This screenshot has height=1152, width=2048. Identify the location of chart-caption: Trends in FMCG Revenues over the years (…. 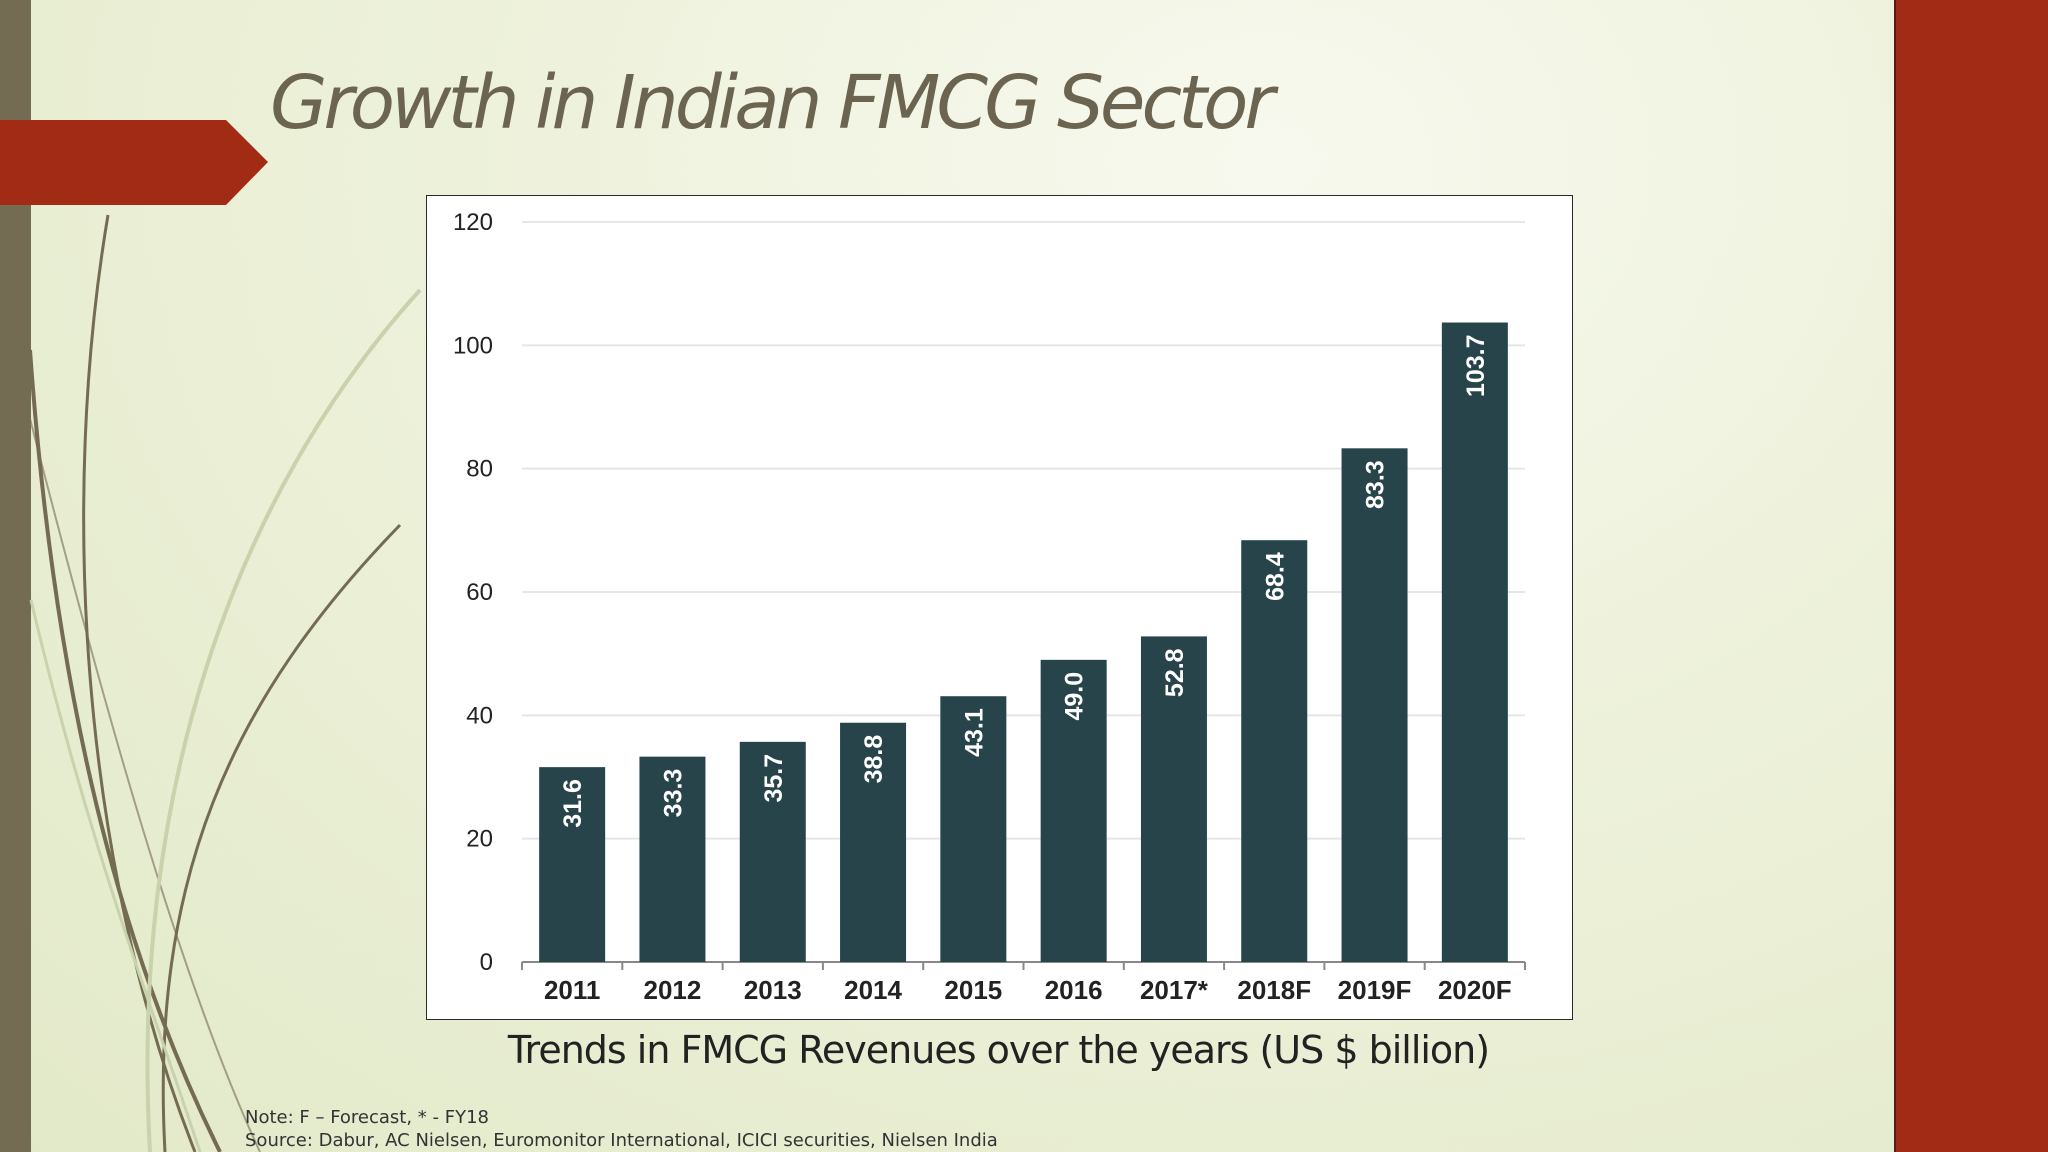
(998, 1050).